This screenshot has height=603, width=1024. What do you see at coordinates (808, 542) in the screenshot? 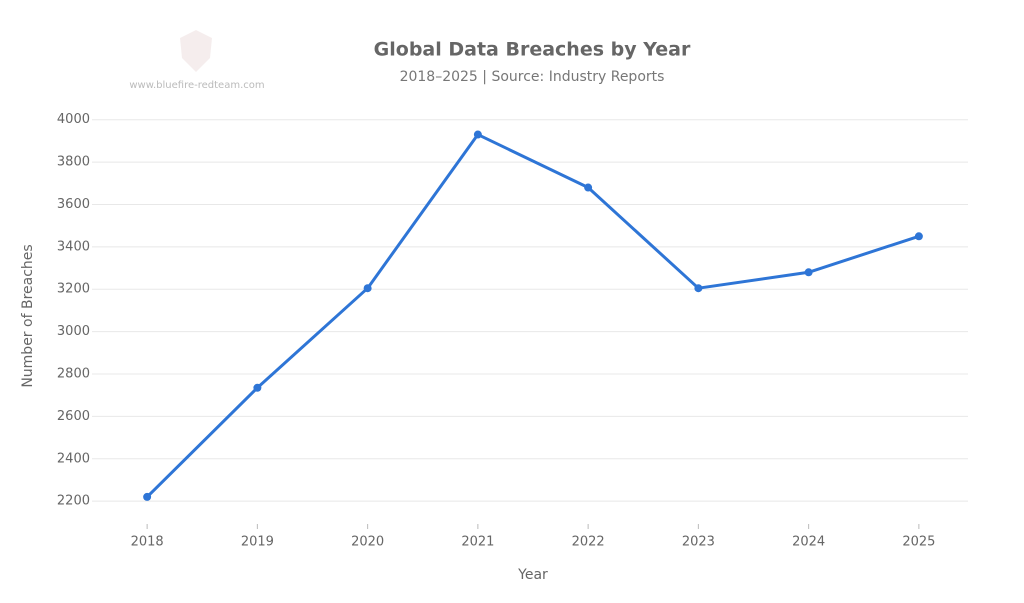
I see `x-tick-label: 2024` at bounding box center [808, 542].